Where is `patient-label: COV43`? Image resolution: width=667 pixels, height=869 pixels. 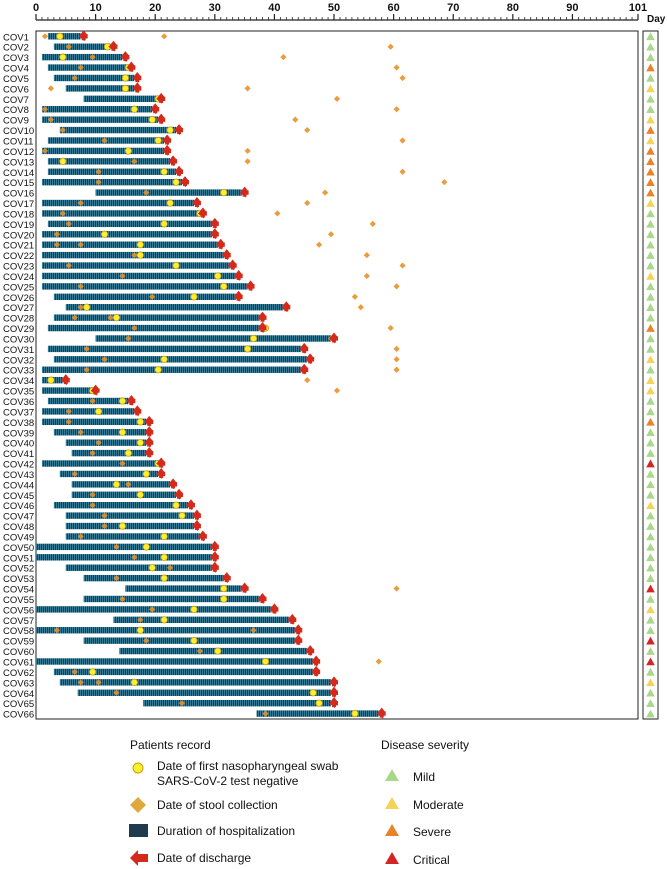
patient-label: COV43 is located at coordinates (18, 475).